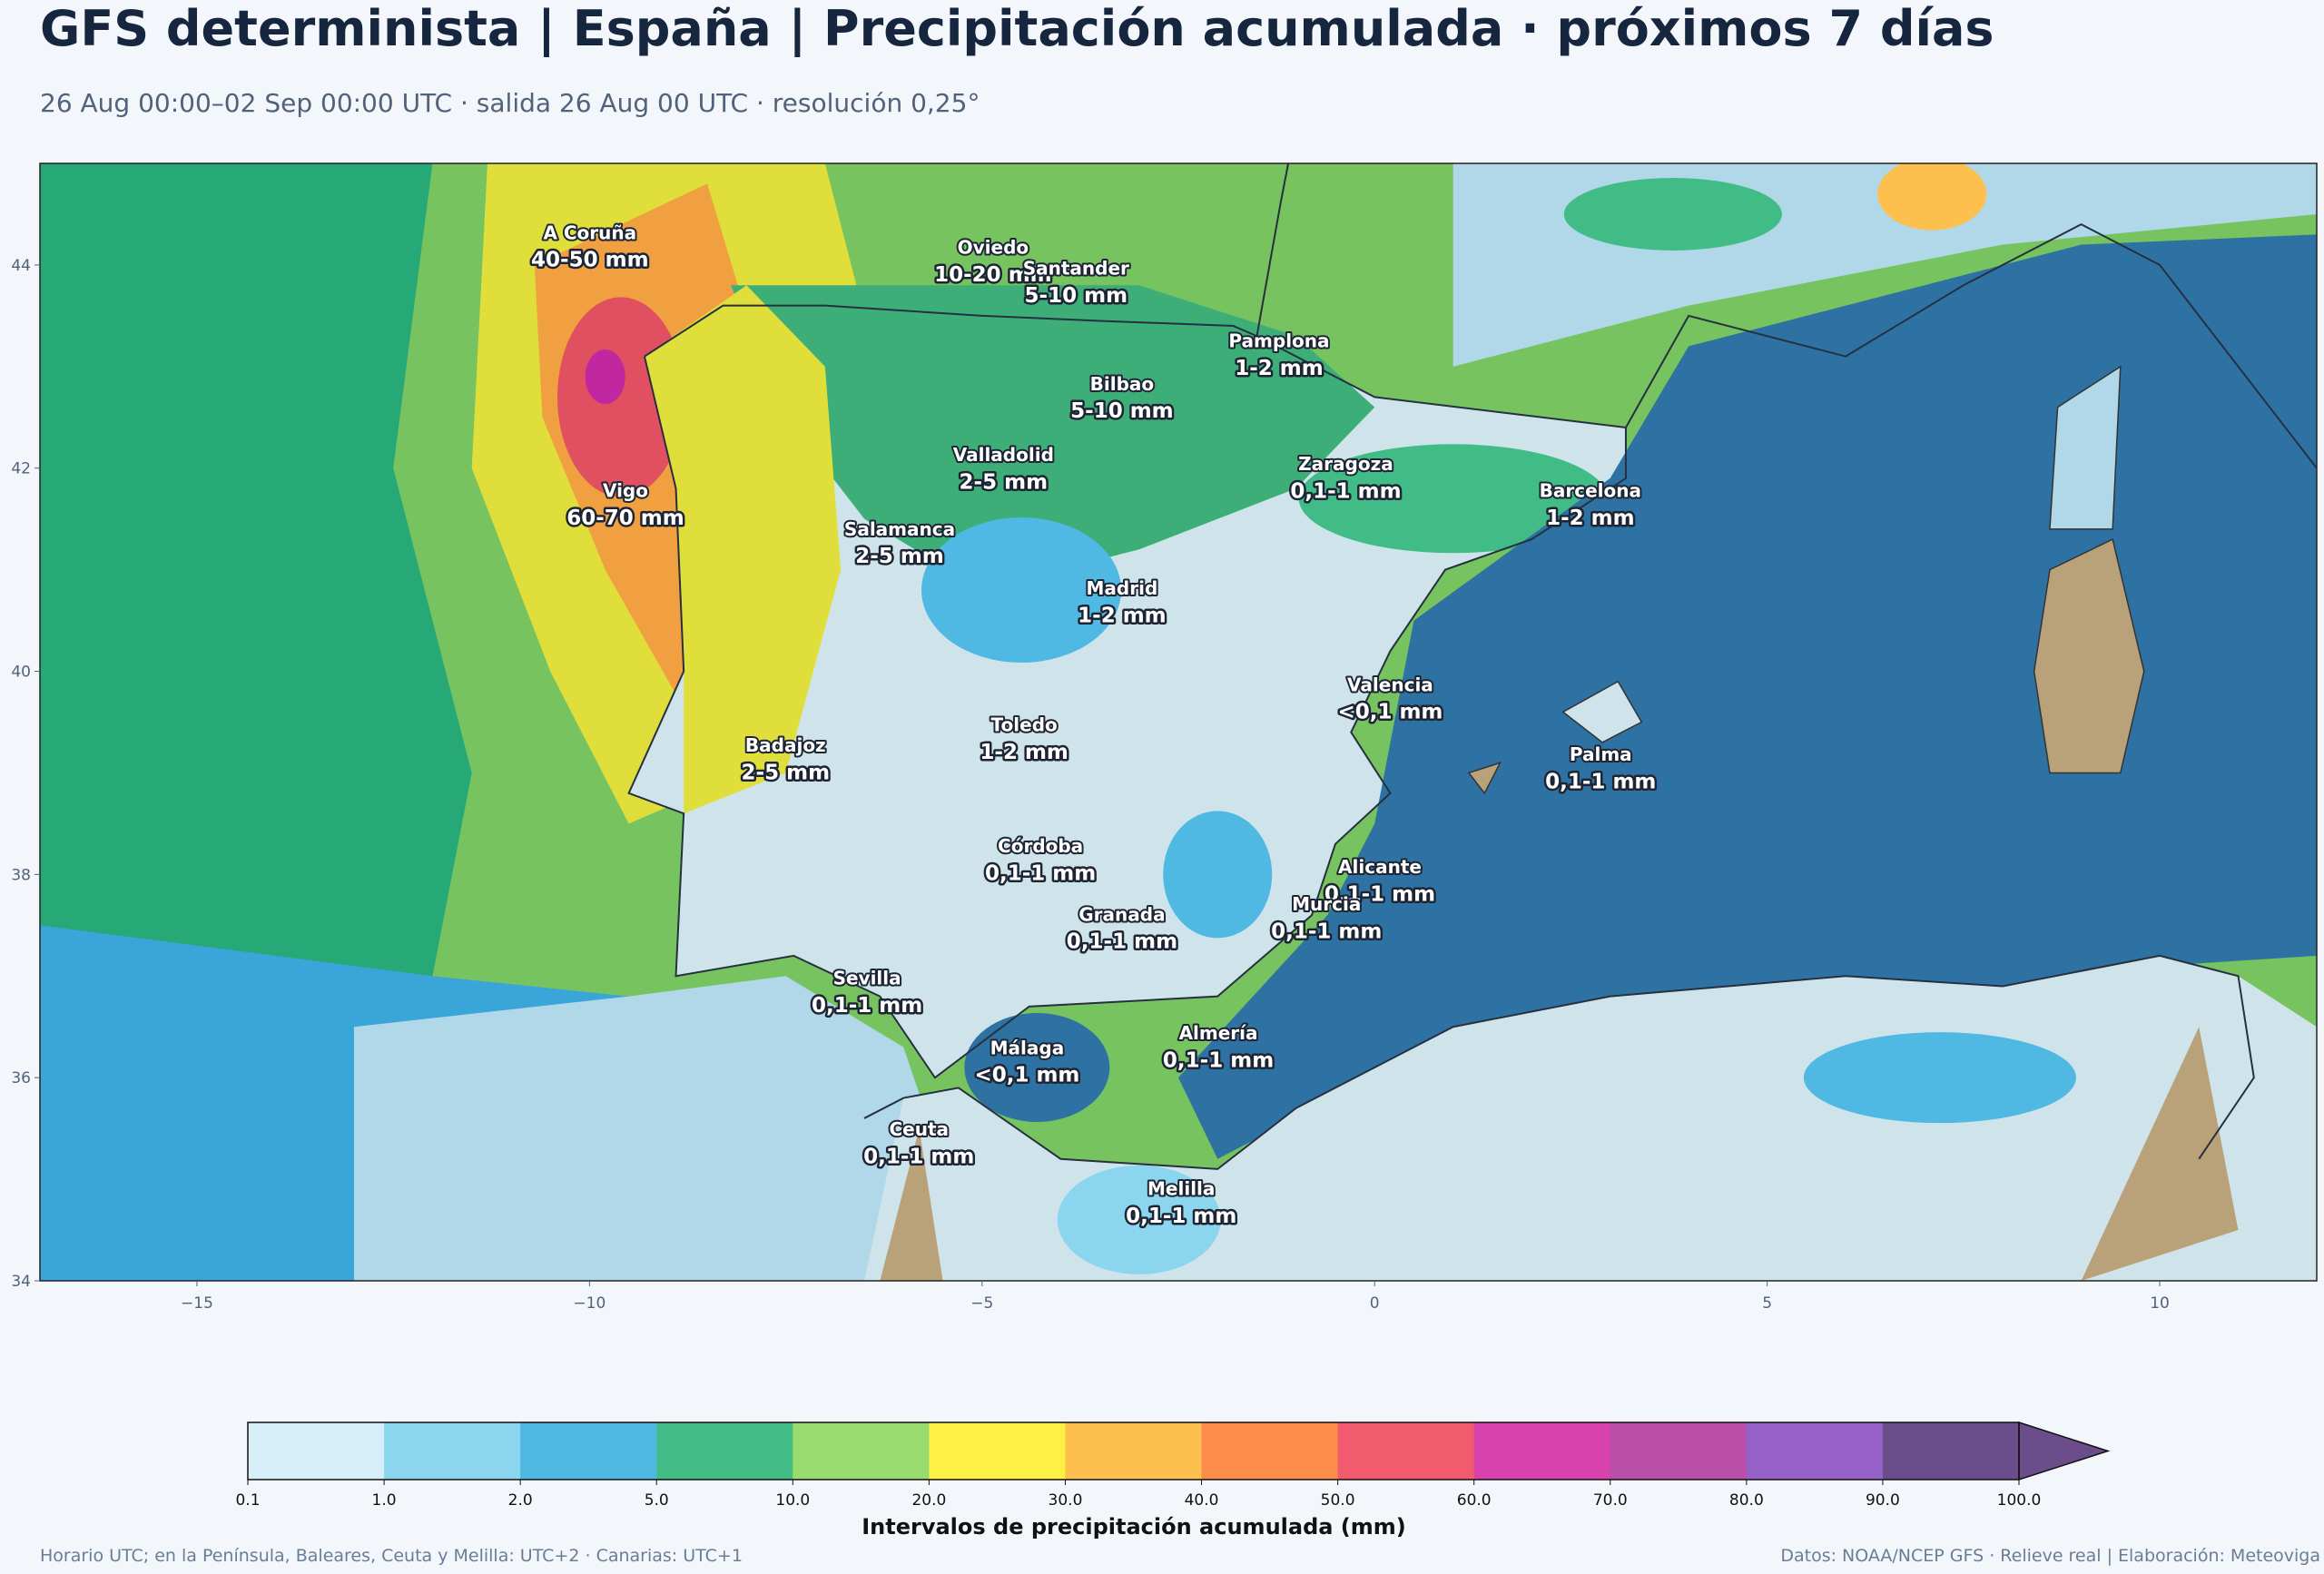 The image size is (2324, 1574). I want to click on y-tick-label: 42, so click(21, 469).